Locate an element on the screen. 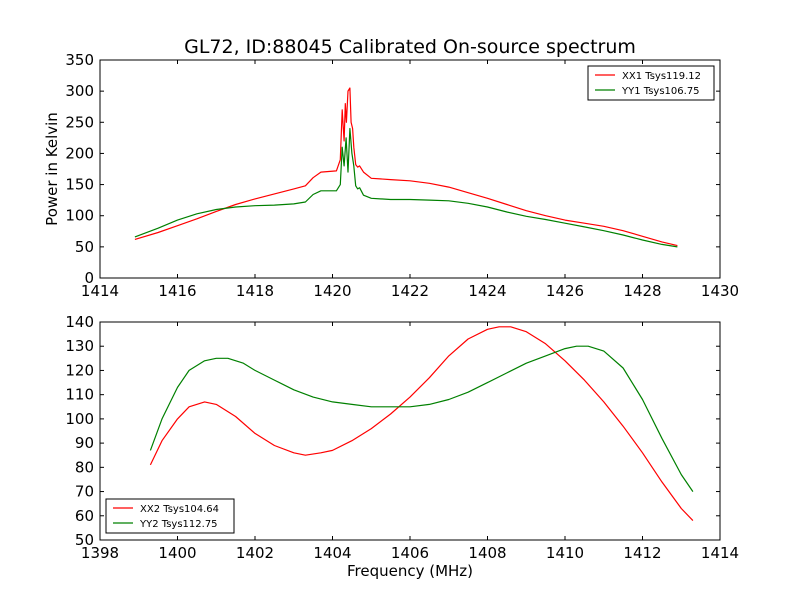  legend-entry-label: XX2 Tsys104.64 is located at coordinates (179, 509).